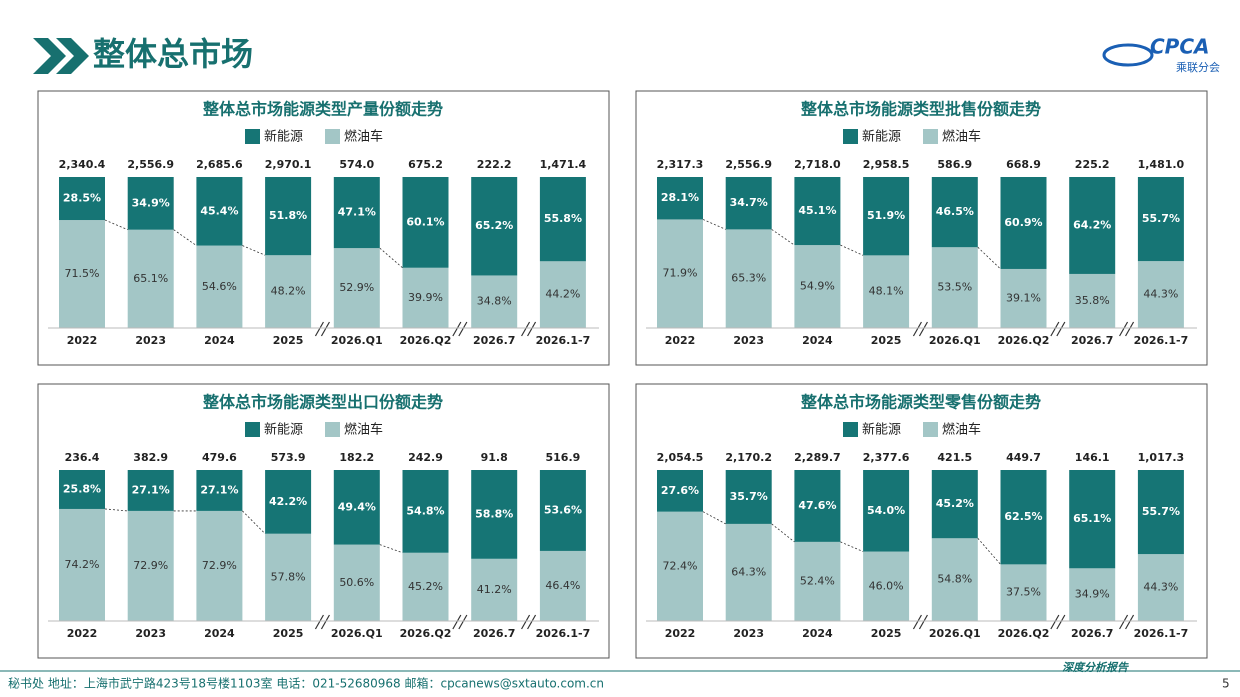 This screenshot has height=697, width=1240. I want to click on value-label: 65.1%, so click(1092, 518).